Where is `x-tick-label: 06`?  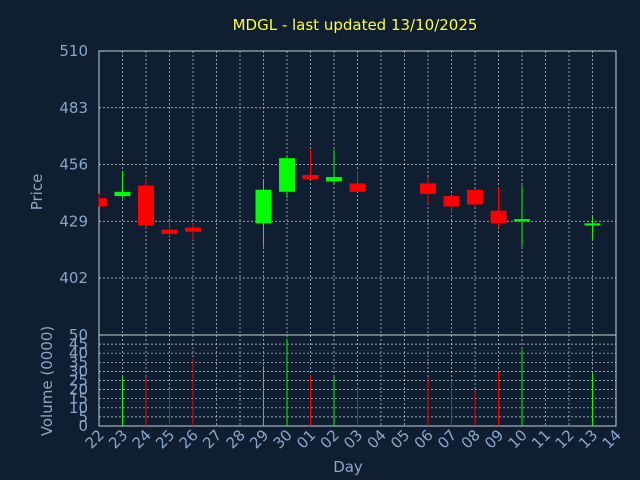
x-tick-label: 06 is located at coordinates (424, 439).